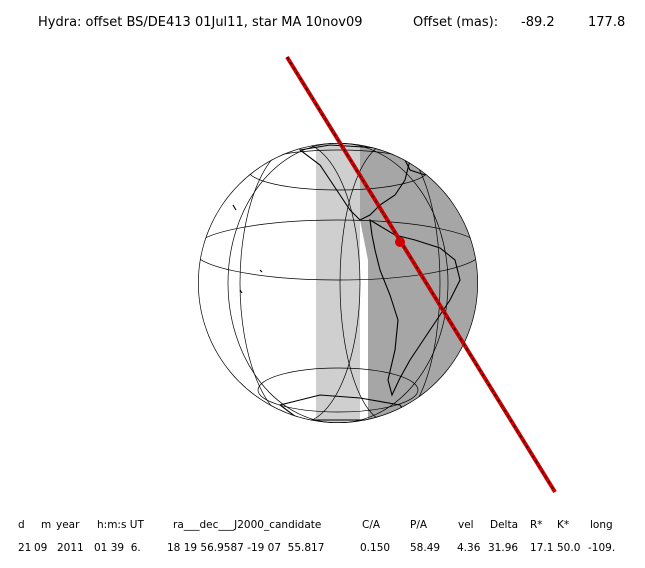  I want to click on offset-value: 177.8, so click(606, 22).